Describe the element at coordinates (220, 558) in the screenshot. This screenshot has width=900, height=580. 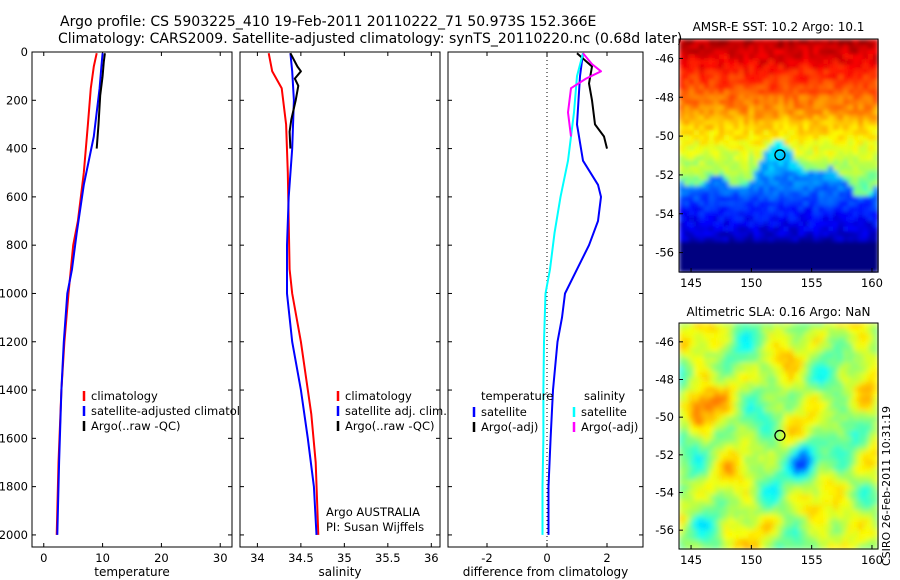
I see `x-tick-label: 30` at that location.